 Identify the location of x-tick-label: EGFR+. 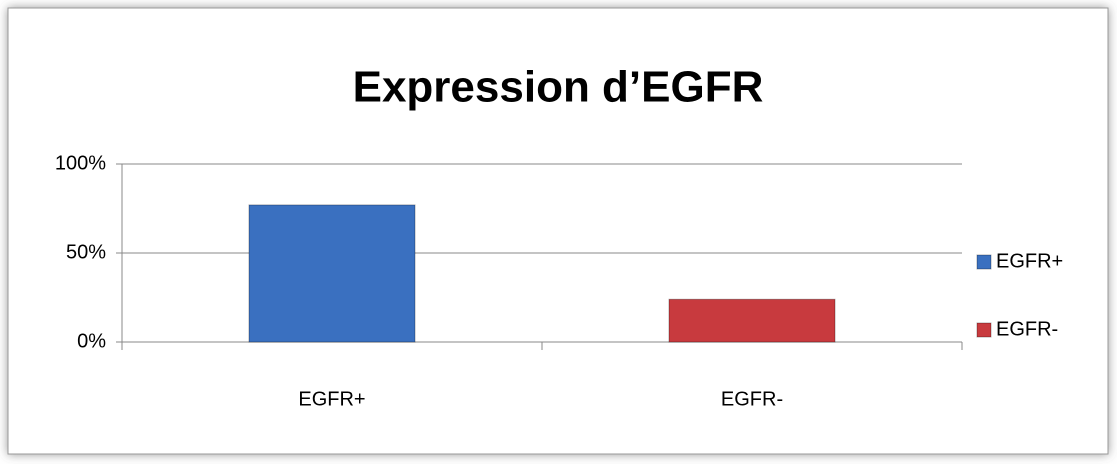
(331, 399).